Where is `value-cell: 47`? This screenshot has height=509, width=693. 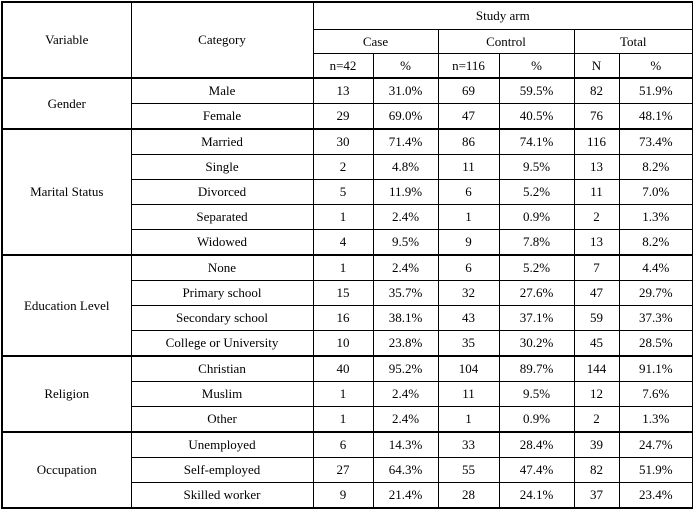 value-cell: 47 is located at coordinates (596, 293).